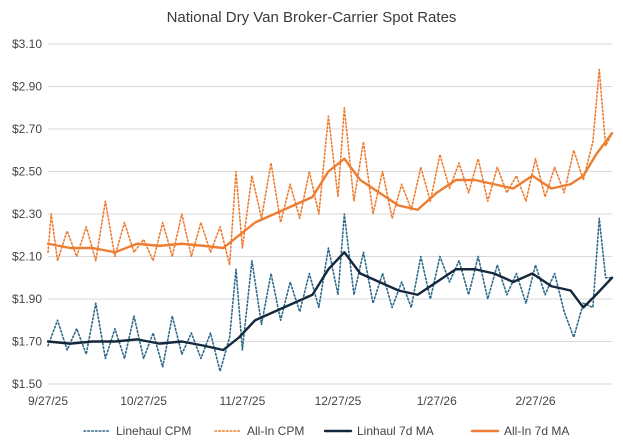  I want to click on y-tick-label: $2.30, so click(27, 214).